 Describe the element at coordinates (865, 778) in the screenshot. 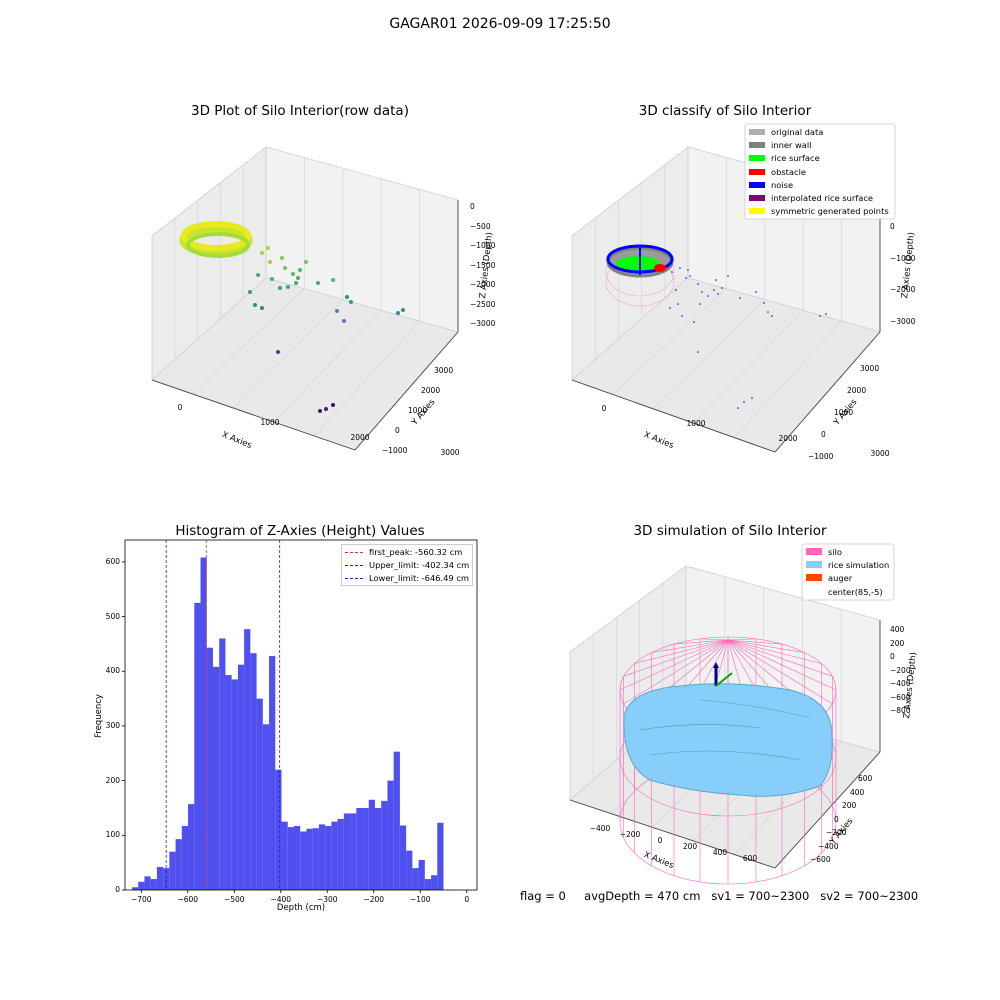

I see `plot4-y-tick: 600` at that location.